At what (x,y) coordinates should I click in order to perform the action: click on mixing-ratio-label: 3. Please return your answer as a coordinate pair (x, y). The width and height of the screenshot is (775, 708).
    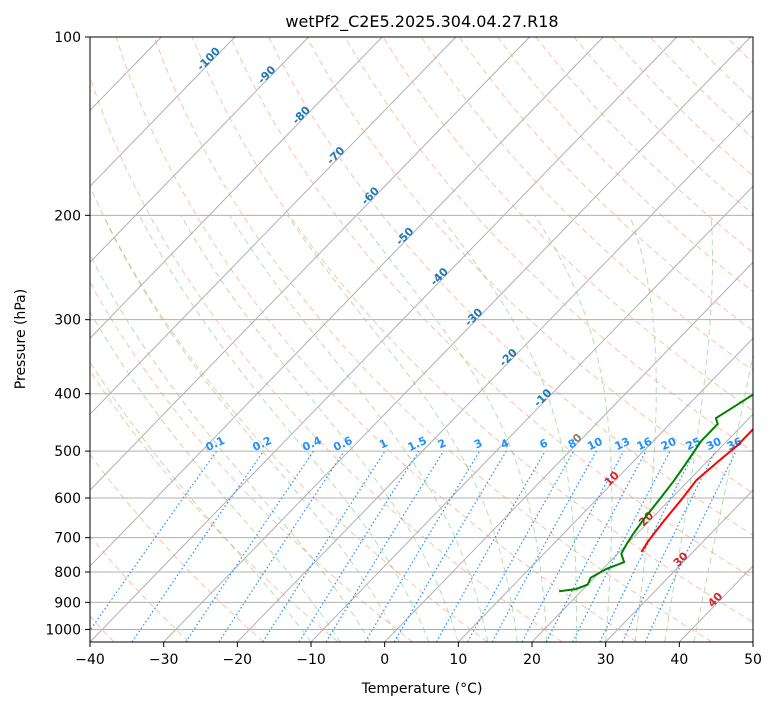
    Looking at the image, I should click on (478, 443).